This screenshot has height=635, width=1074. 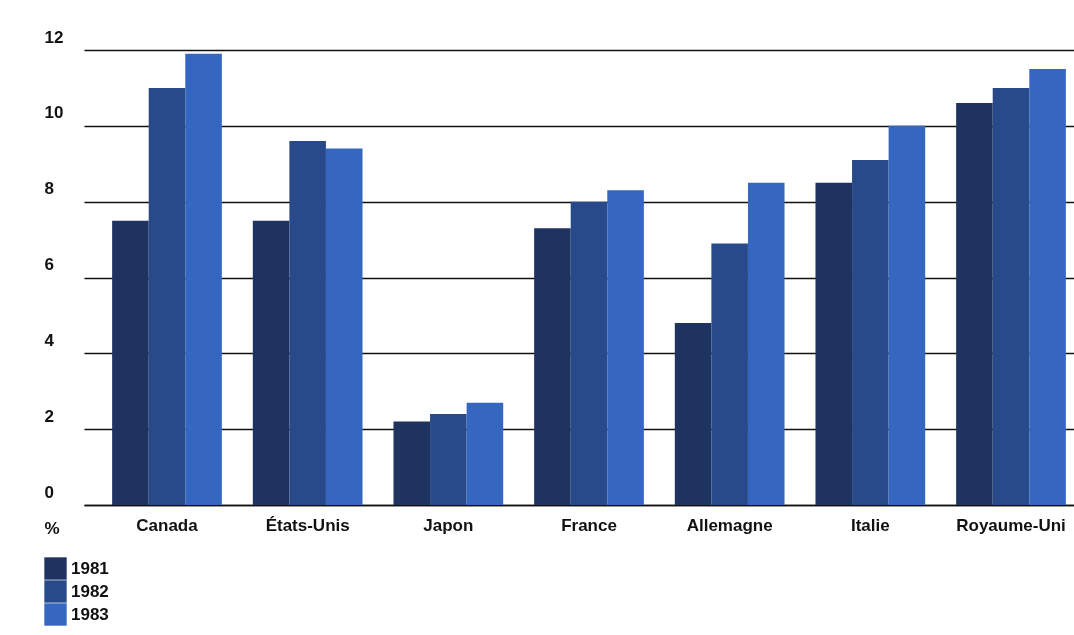 I want to click on x-tick-label: Canada, so click(x=167, y=525).